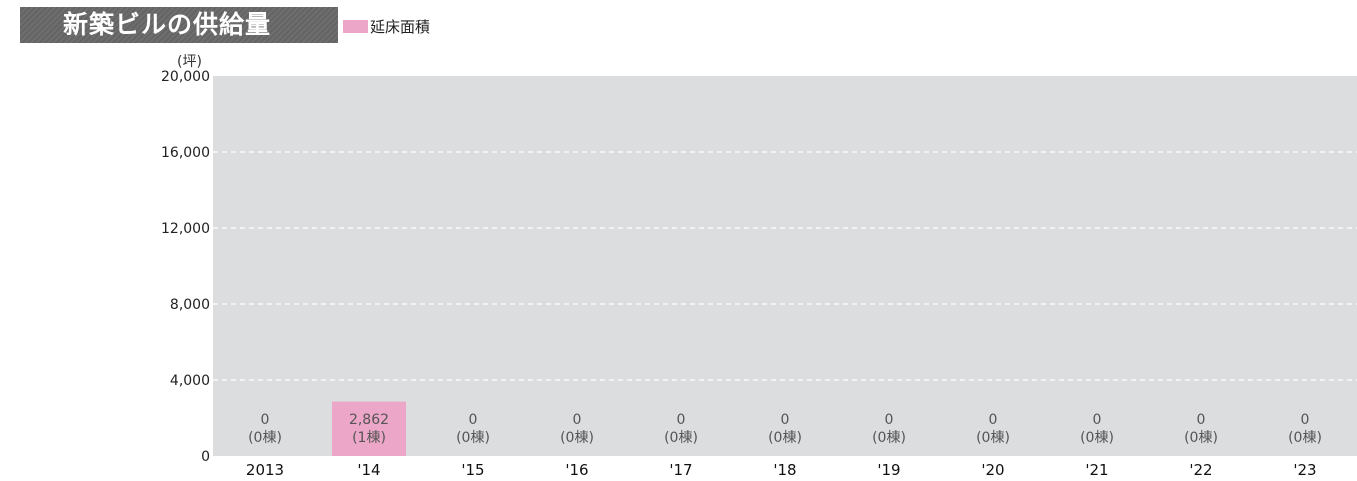 The image size is (1357, 481). I want to click on data-label-count: (1棟), so click(369, 438).